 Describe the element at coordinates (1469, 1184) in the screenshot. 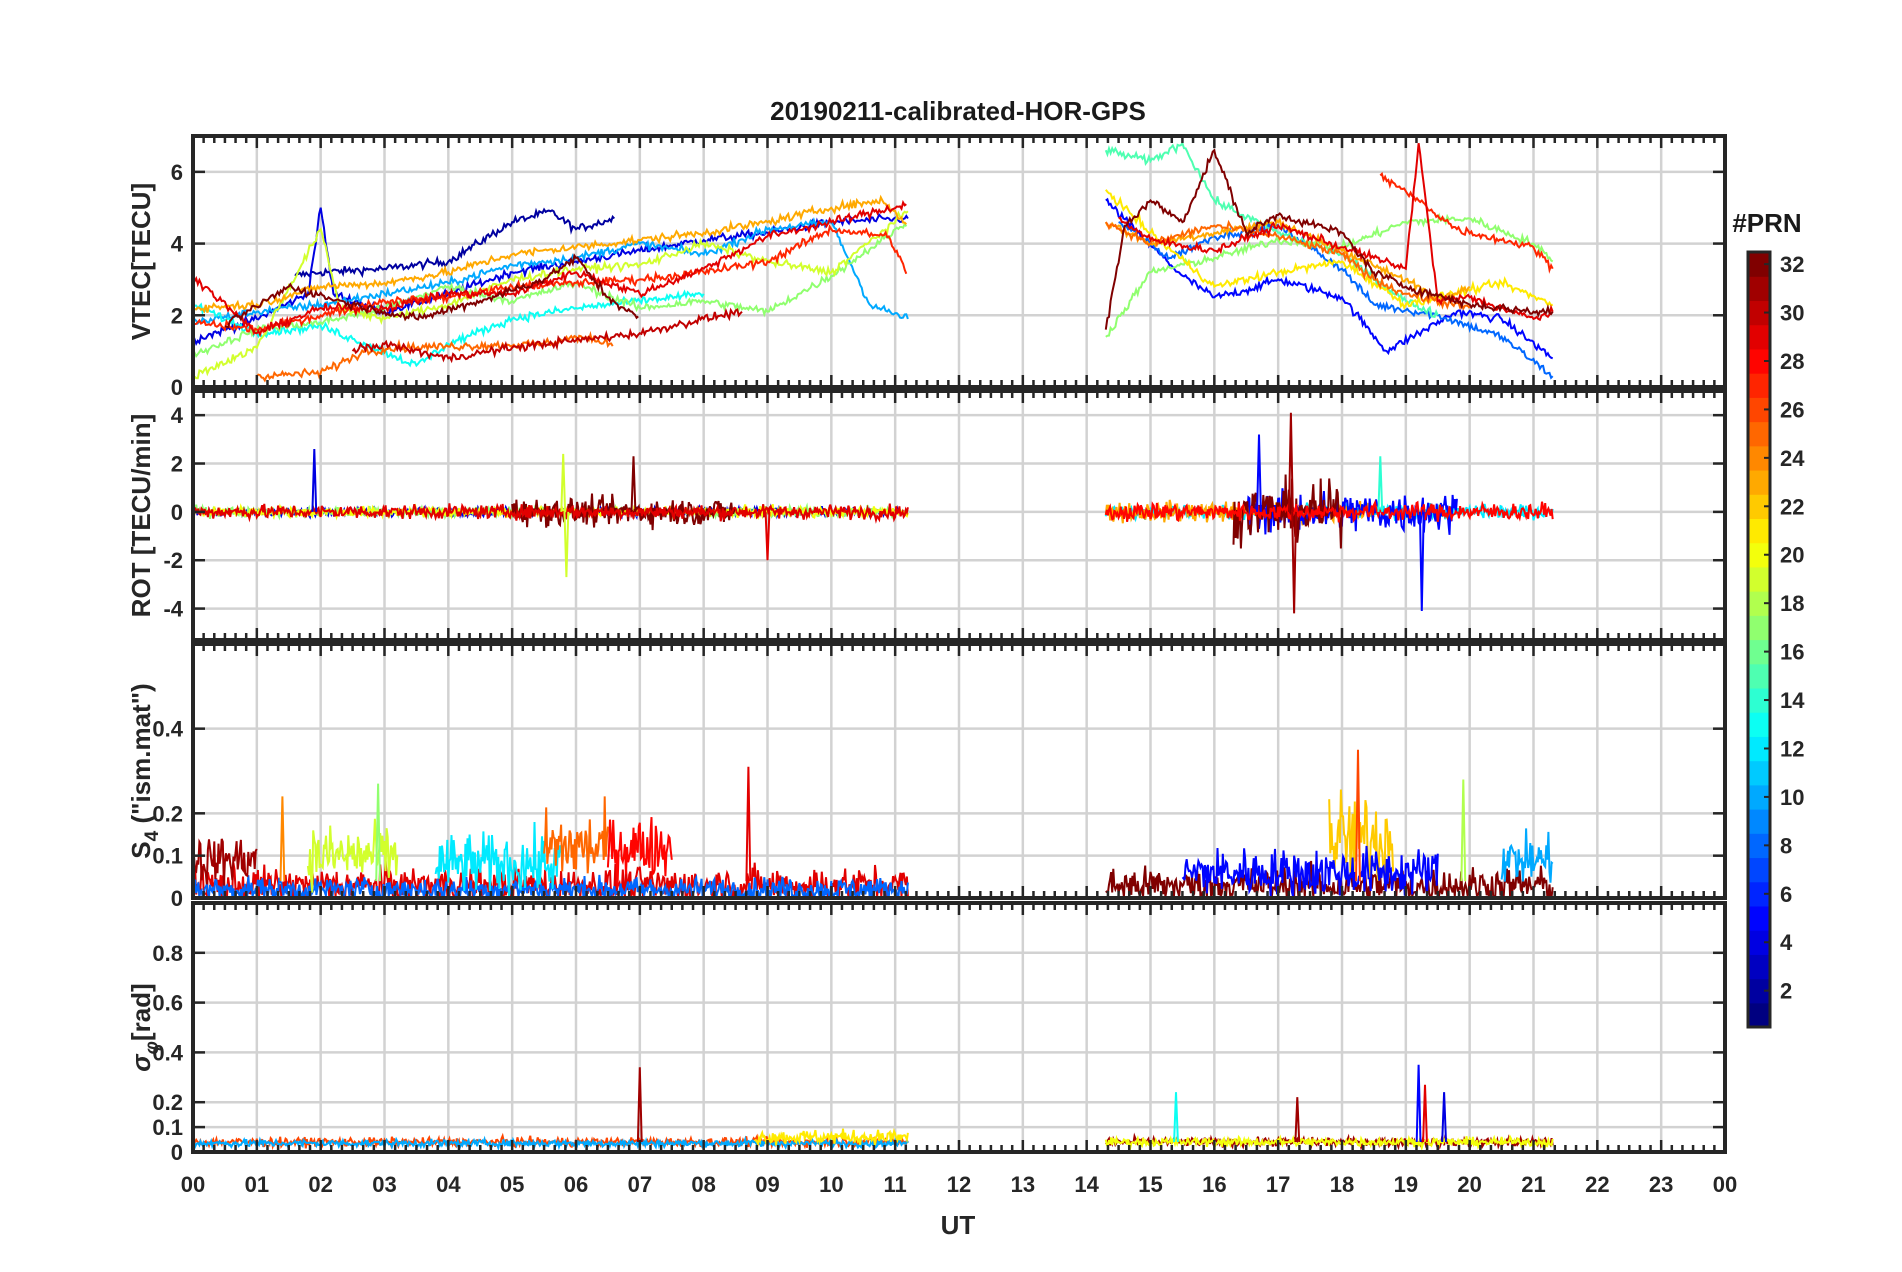

I see `x-tick-label: 20` at that location.